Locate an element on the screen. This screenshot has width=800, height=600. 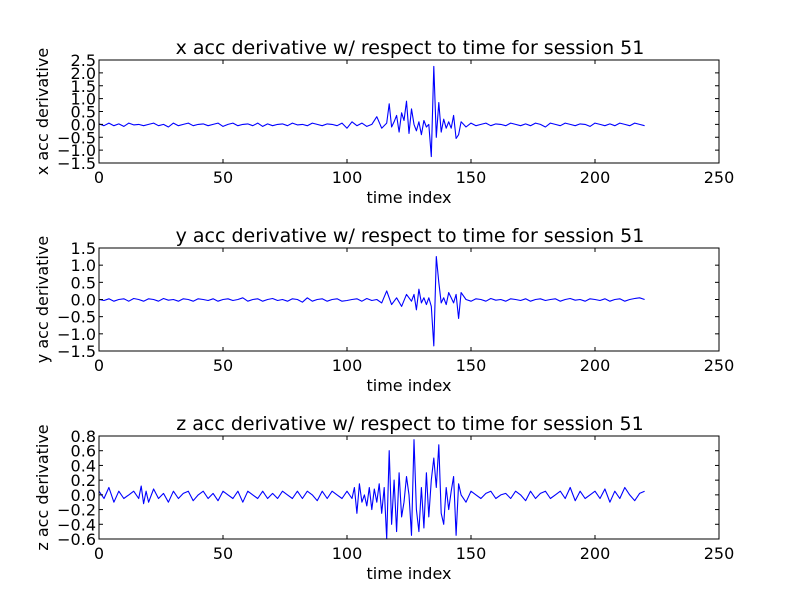
y-tick-label: 0.2 is located at coordinates (83, 480).